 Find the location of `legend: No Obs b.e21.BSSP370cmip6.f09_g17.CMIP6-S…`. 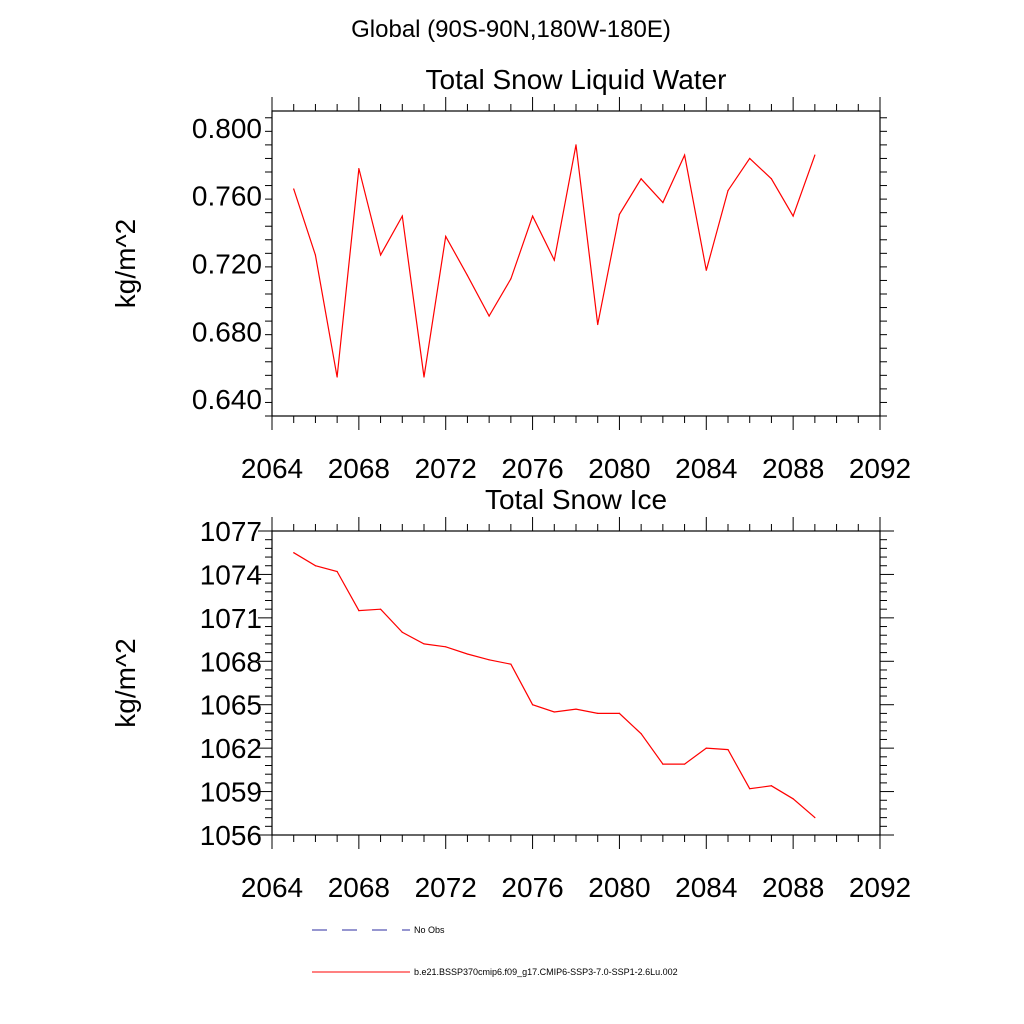

legend: No Obs b.e21.BSSP370cmip6.f09_g17.CMIP6-S… is located at coordinates (495, 951).